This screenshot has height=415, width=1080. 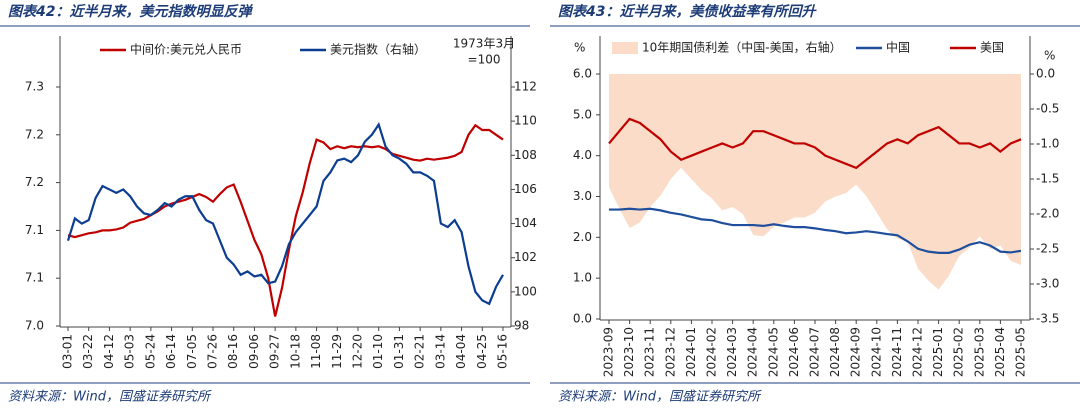 What do you see at coordinates (484, 44) in the screenshot?
I see `annotation: 1973年3月` at bounding box center [484, 44].